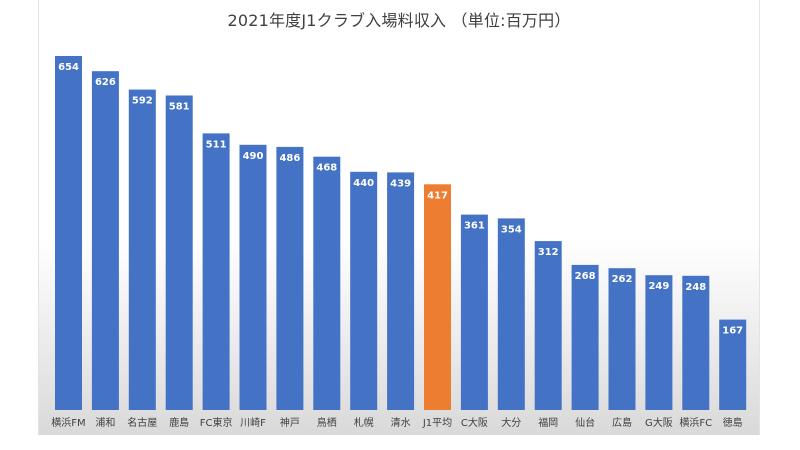 This screenshot has width=800, height=450. I want to click on tick-label-横浜FC: 横浜FC, so click(695, 422).